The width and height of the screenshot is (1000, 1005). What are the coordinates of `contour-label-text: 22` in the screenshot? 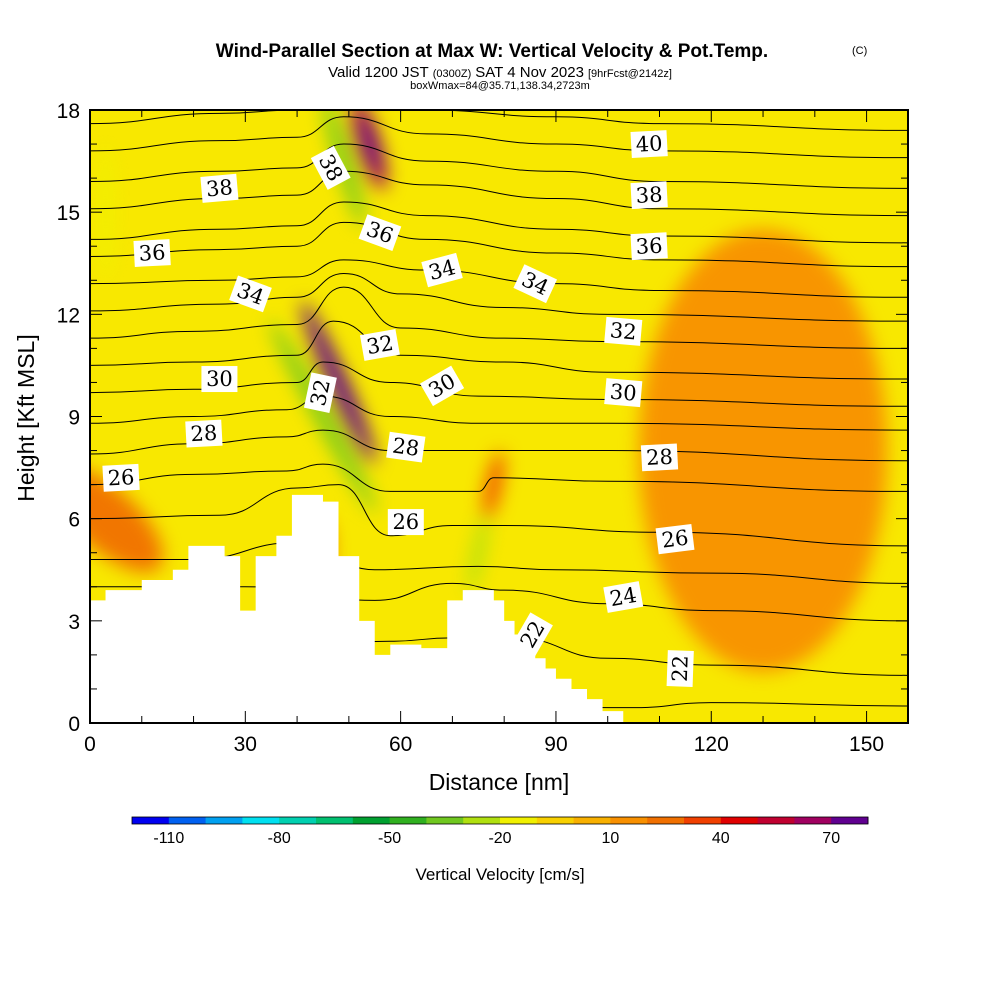 It's located at (680, 669).